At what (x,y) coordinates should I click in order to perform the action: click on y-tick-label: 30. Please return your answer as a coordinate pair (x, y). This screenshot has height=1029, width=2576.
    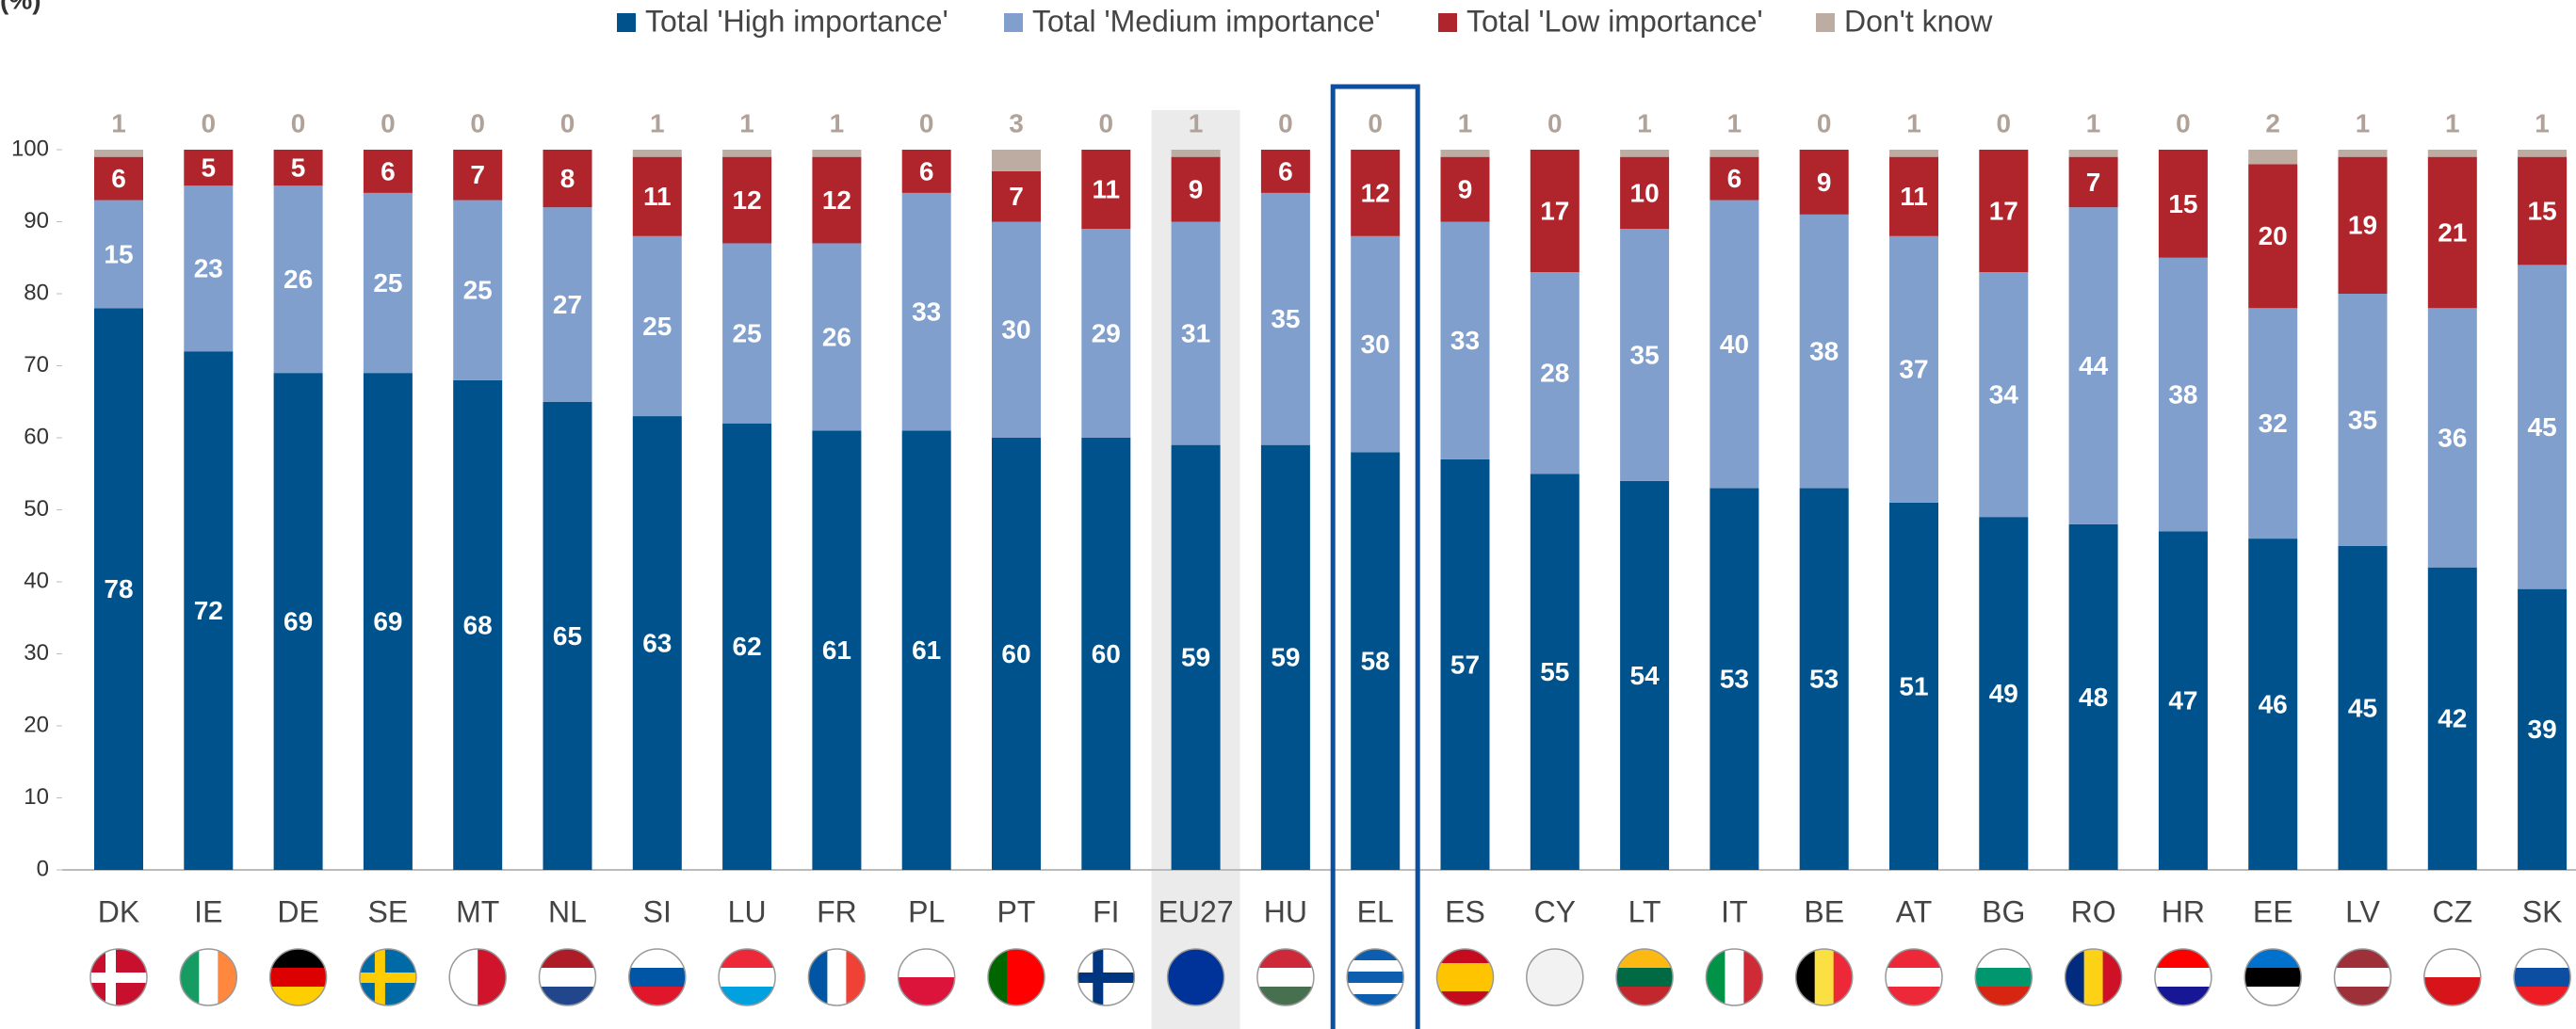
    Looking at the image, I should click on (36, 653).